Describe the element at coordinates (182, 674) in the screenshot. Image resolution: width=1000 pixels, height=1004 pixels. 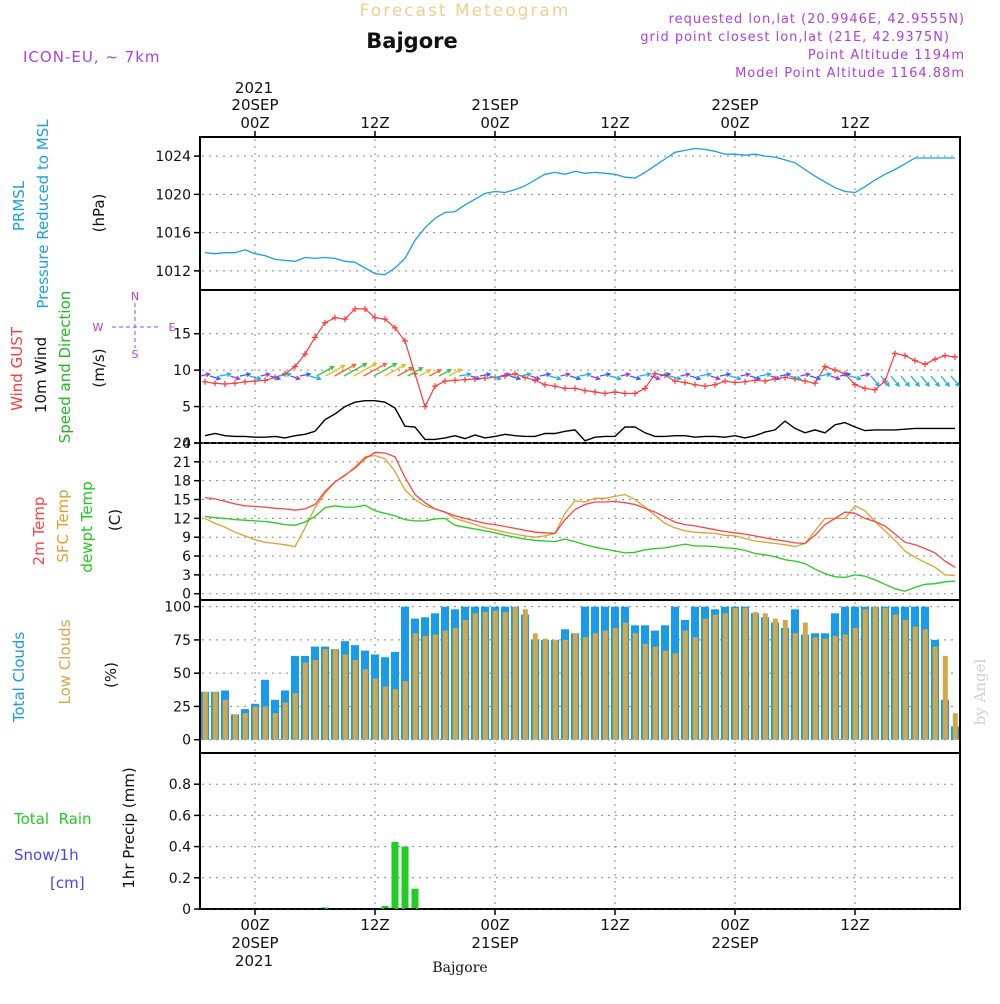
I see `y-tick-label: 50` at that location.